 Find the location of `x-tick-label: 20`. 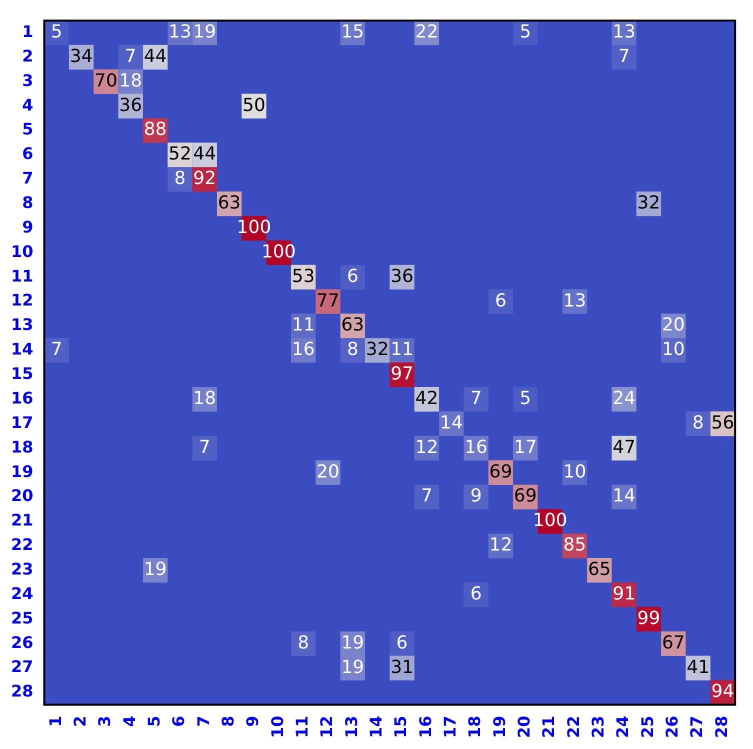

x-tick-label: 20 is located at coordinates (524, 727).